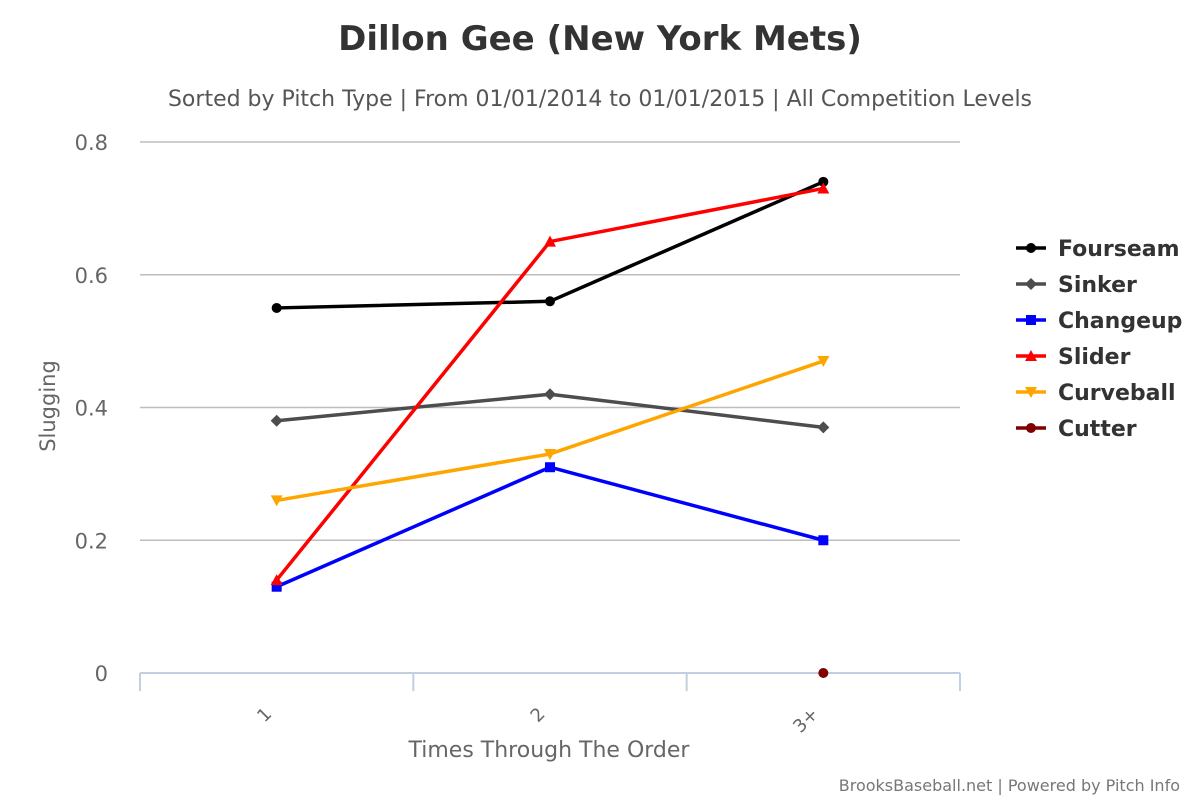  Describe the element at coordinates (91, 143) in the screenshot. I see `y-tick-label: 0.8` at that location.